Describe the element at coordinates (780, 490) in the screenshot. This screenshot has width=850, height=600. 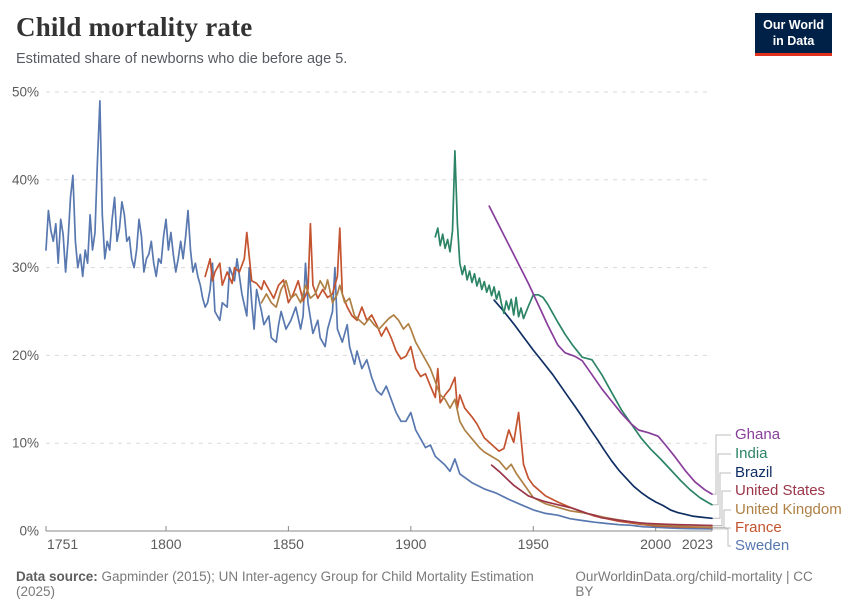
I see `legend-label-united-states: United States` at that location.